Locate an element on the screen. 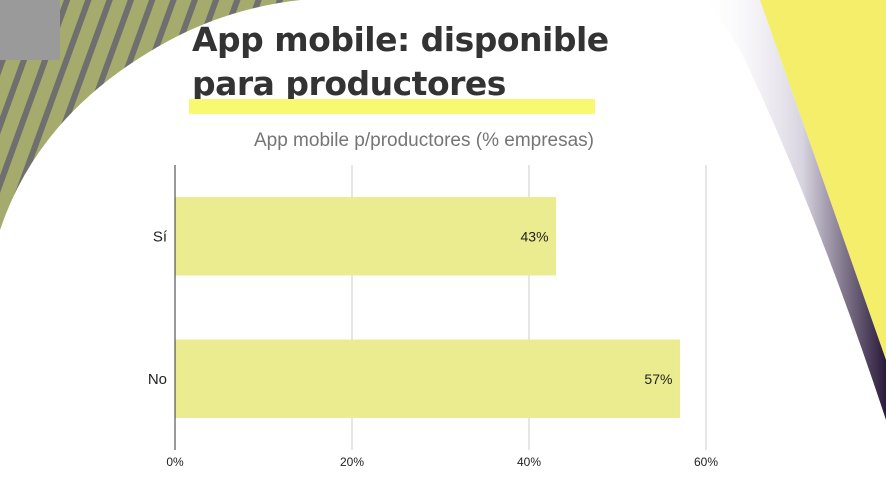 The image size is (886, 500). chart-title: App mobile p/productores (% empresas) is located at coordinates (424, 140).